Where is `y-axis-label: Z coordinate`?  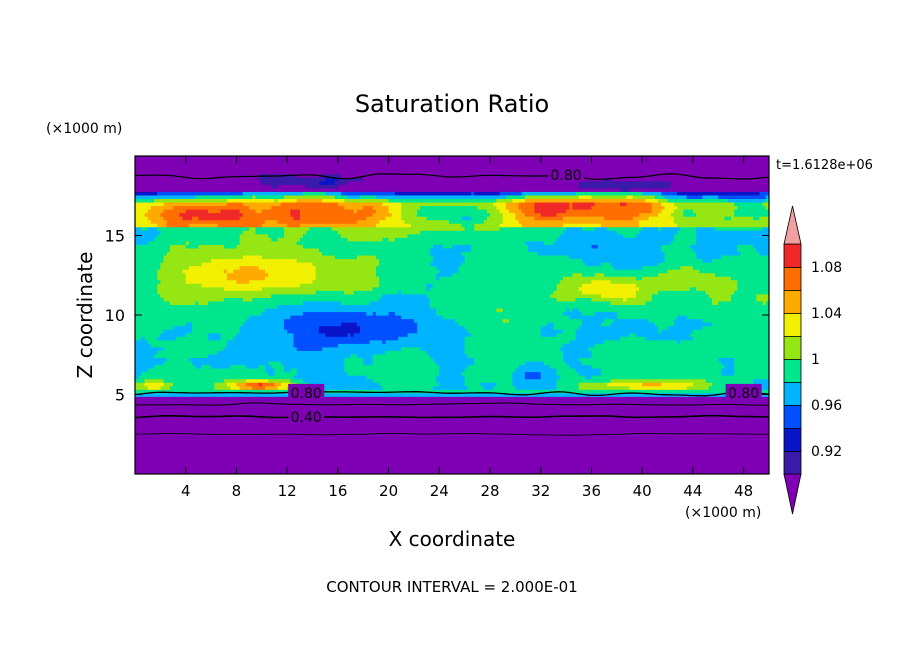 y-axis-label: Z coordinate is located at coordinates (85, 315).